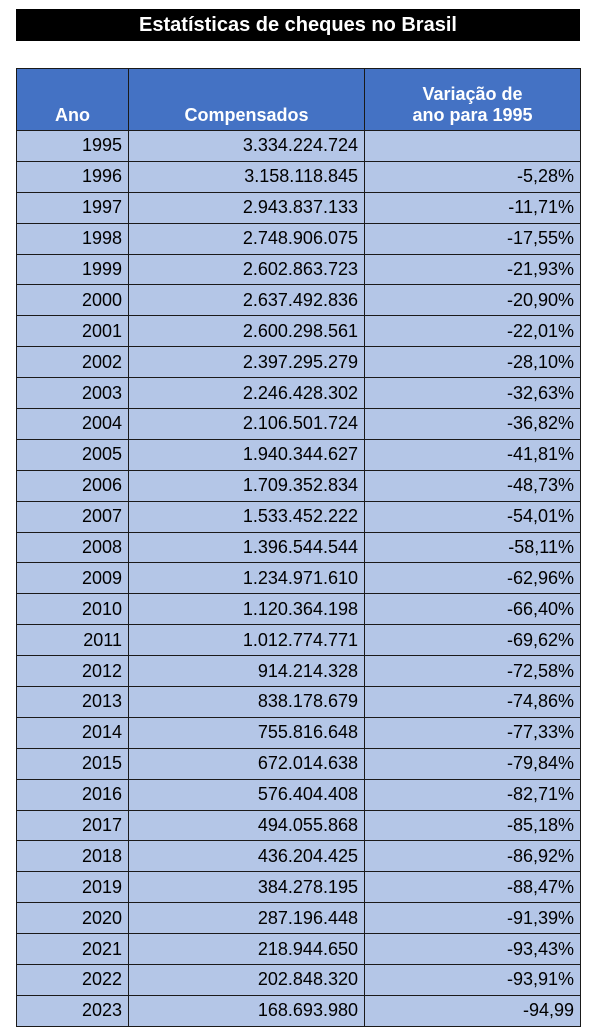 This screenshot has height=1027, width=590. What do you see at coordinates (472, 856) in the screenshot?
I see `cell-variacao: -86,92%` at bounding box center [472, 856].